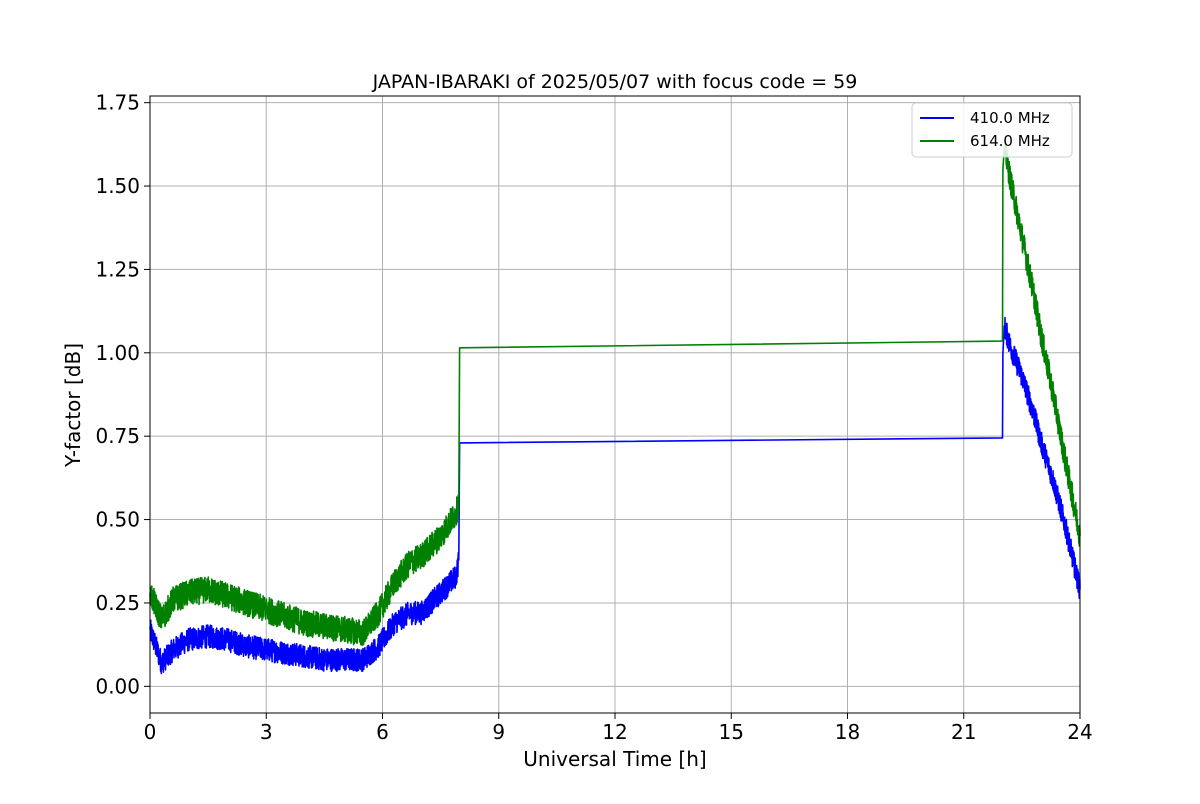 The image size is (1200, 804). I want to click on x-tick-label: 6, so click(382, 732).